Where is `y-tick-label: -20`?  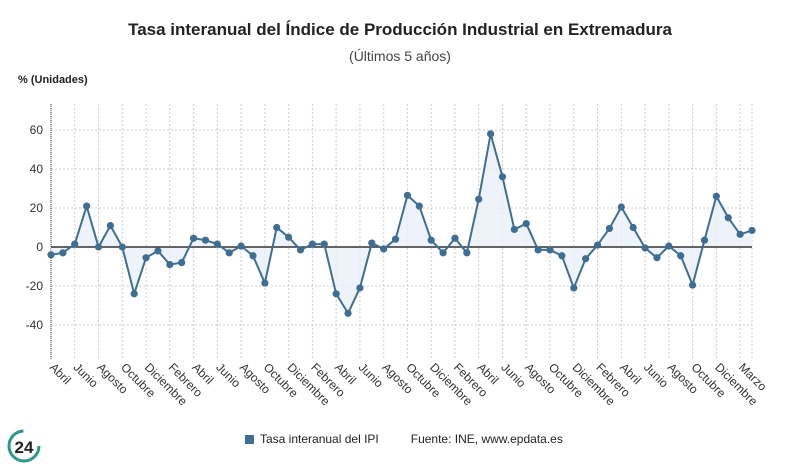 y-tick-label: -20 is located at coordinates (35, 286).